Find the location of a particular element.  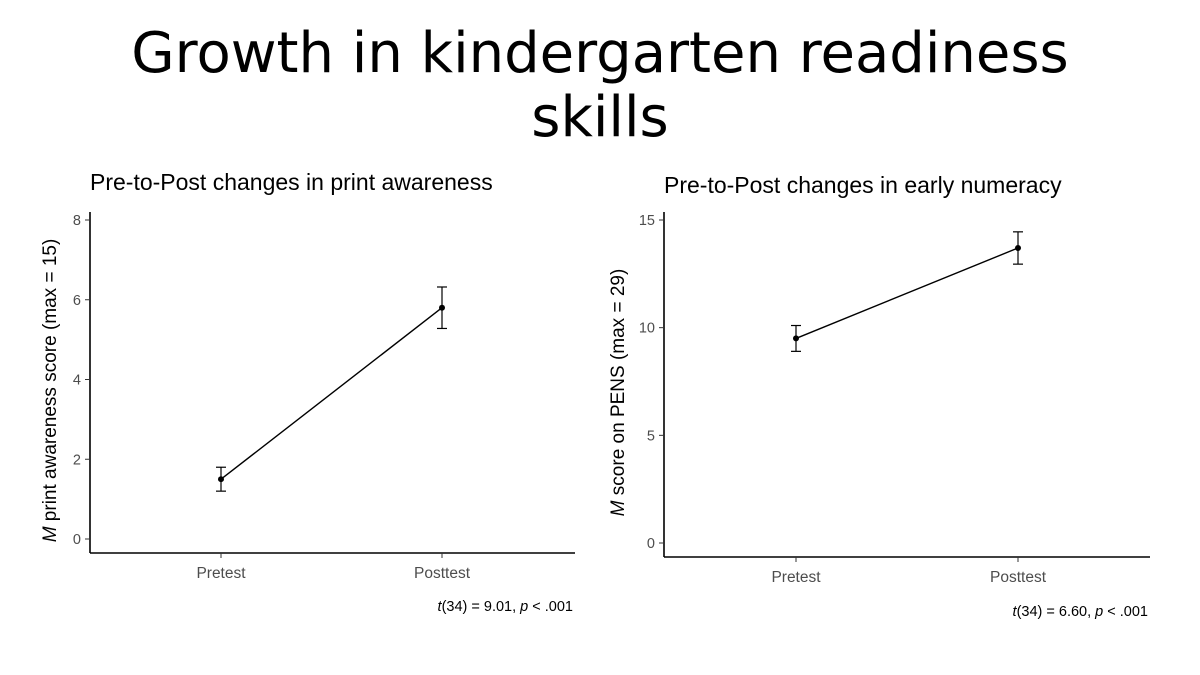

y-tick-label: 4 is located at coordinates (77, 381).